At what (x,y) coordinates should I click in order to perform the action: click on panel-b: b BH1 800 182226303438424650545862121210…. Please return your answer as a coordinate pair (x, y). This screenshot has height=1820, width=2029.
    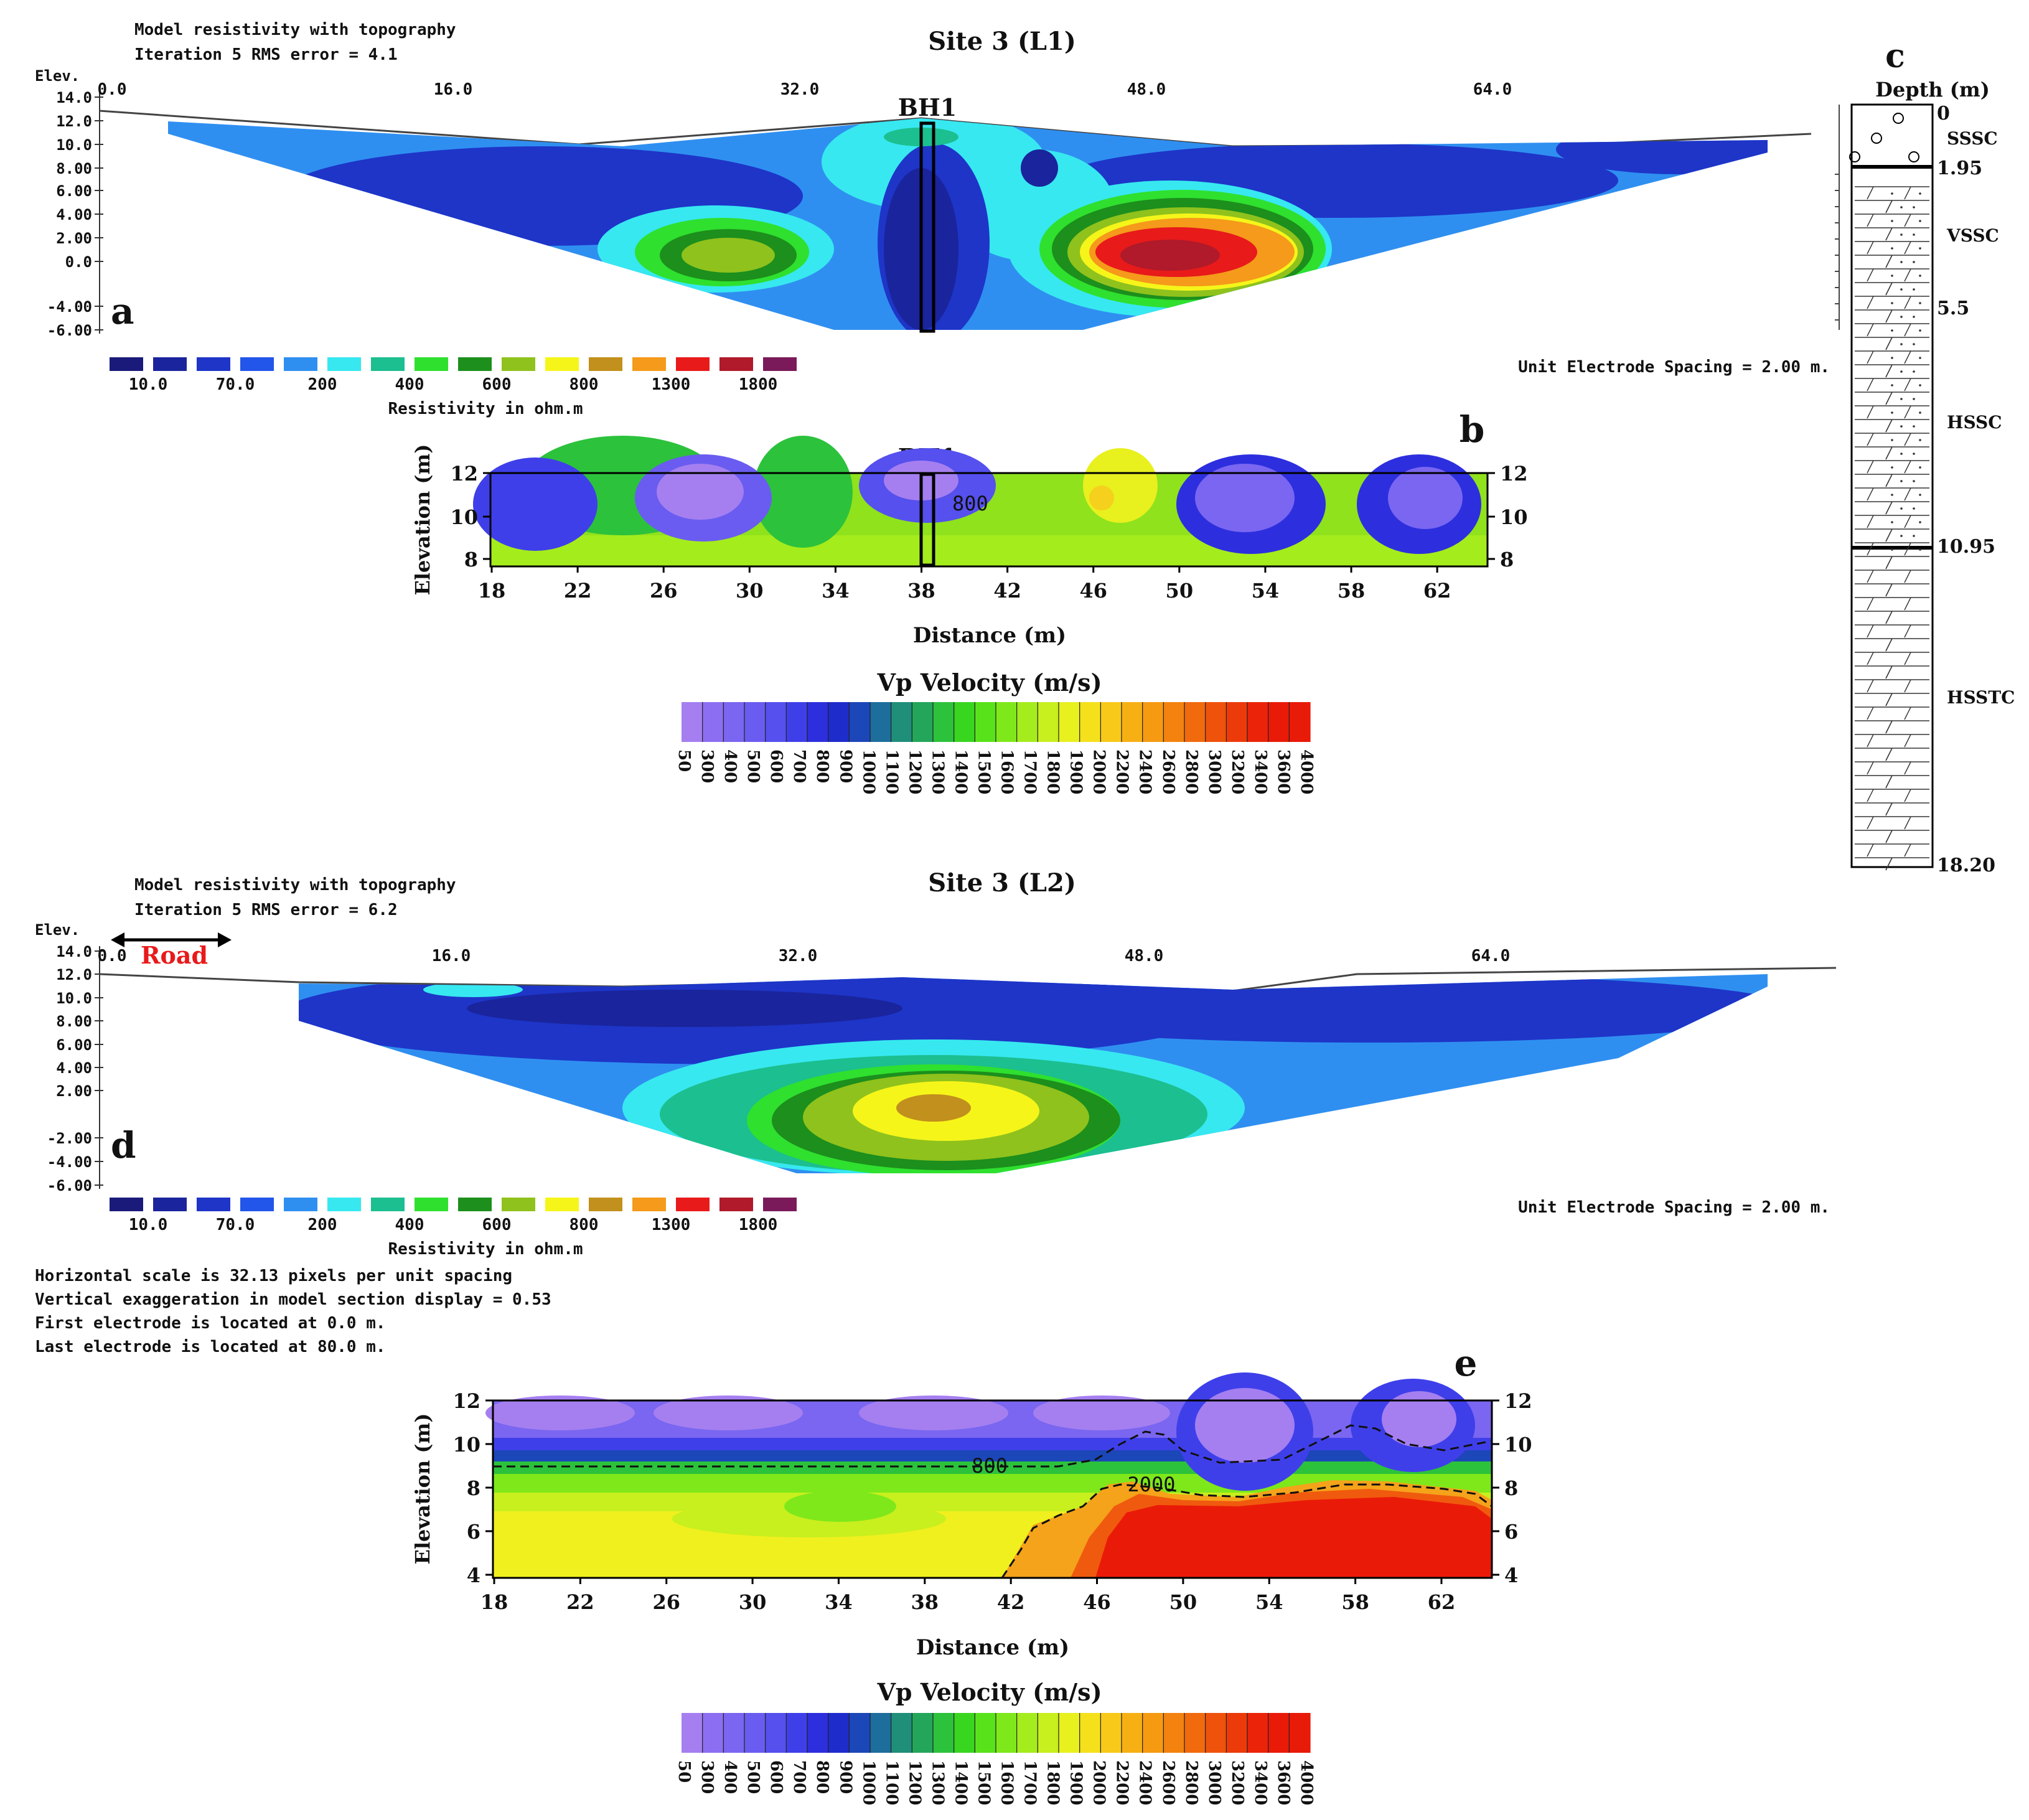
    Looking at the image, I should click on (969, 601).